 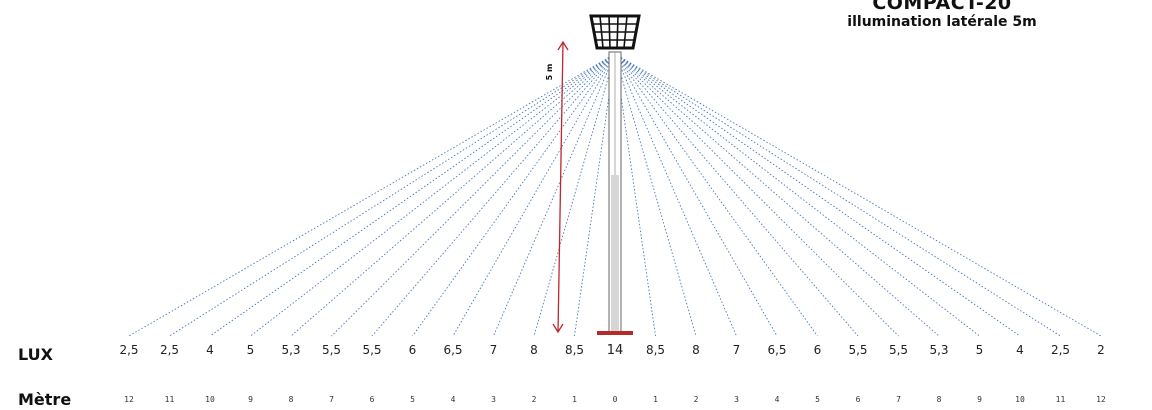 I want to click on lamp-pole, so click(x=615, y=193).